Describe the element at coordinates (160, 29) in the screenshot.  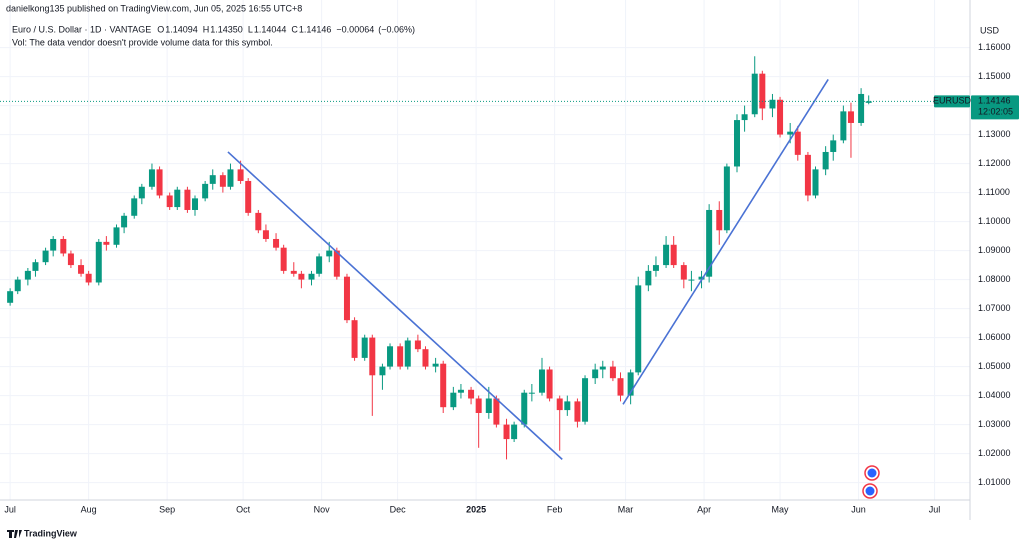
I see `ohlc-key: O` at that location.